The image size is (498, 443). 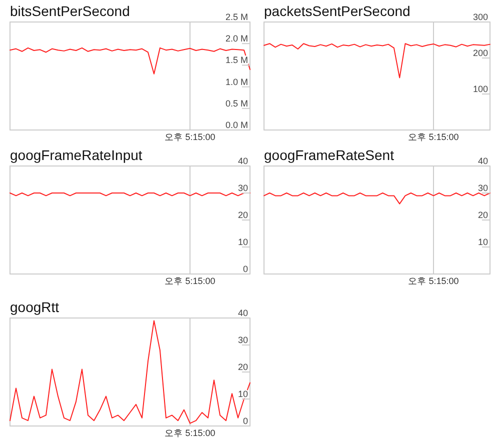 What do you see at coordinates (480, 89) in the screenshot?
I see `y-tick-label: 100` at bounding box center [480, 89].